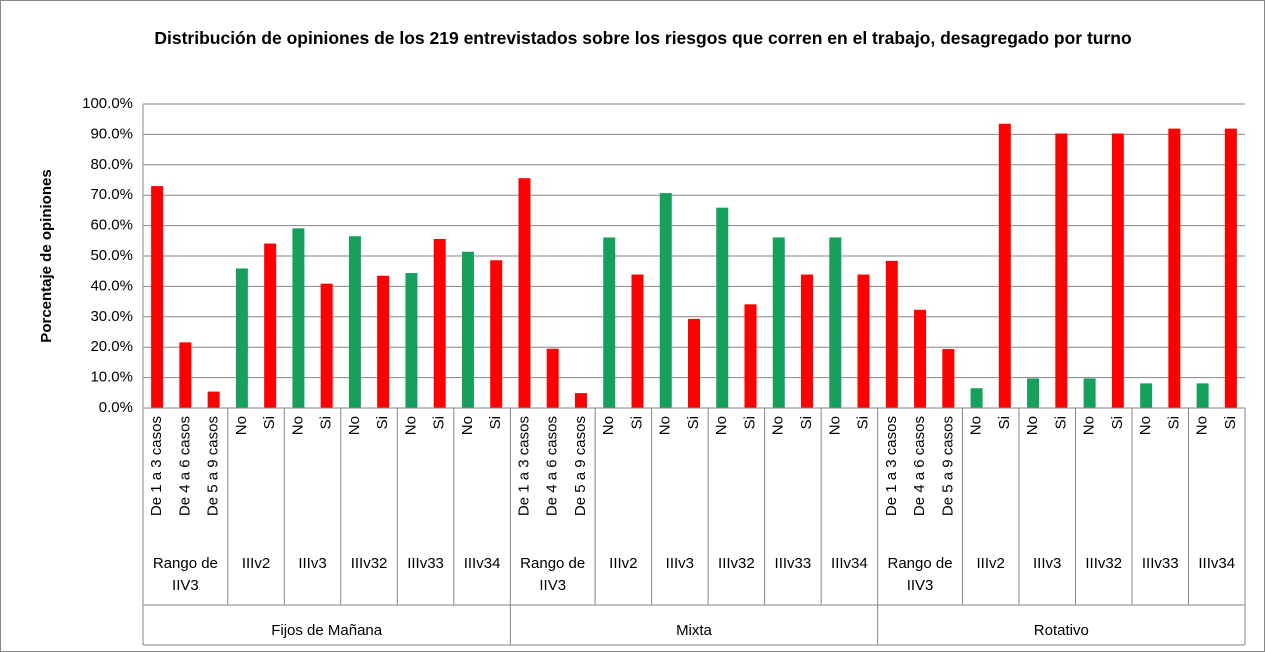  I want to click on y-tick-label: 90.0%, so click(111, 133).